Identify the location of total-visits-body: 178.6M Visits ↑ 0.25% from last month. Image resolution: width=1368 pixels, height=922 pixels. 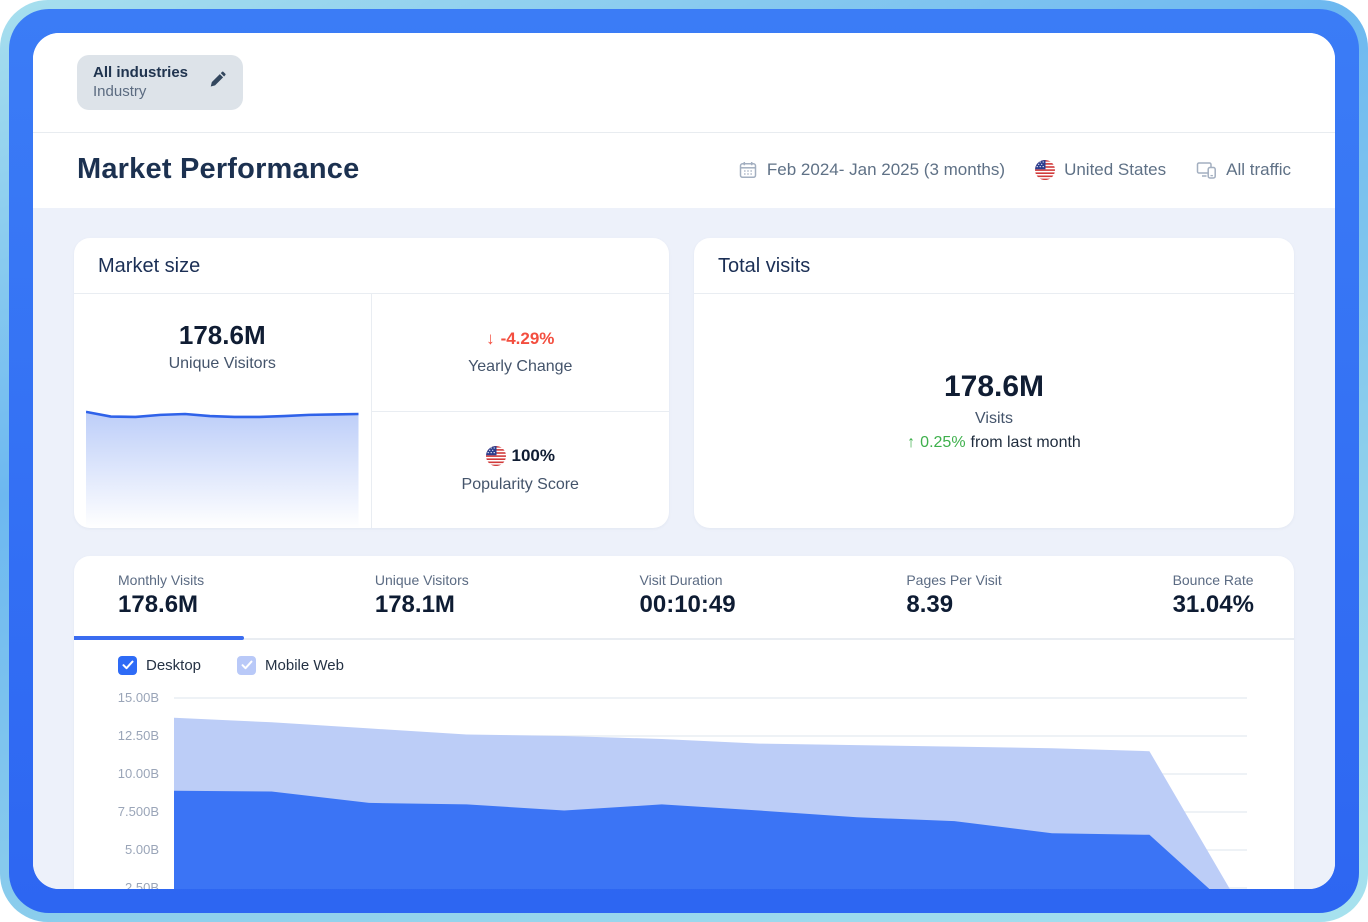
(994, 411).